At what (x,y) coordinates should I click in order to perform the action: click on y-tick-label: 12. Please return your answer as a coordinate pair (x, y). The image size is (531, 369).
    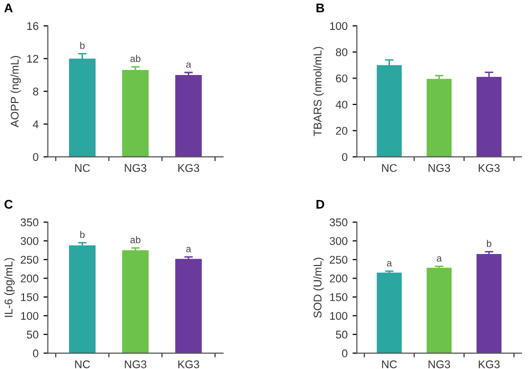
    Looking at the image, I should click on (32, 58).